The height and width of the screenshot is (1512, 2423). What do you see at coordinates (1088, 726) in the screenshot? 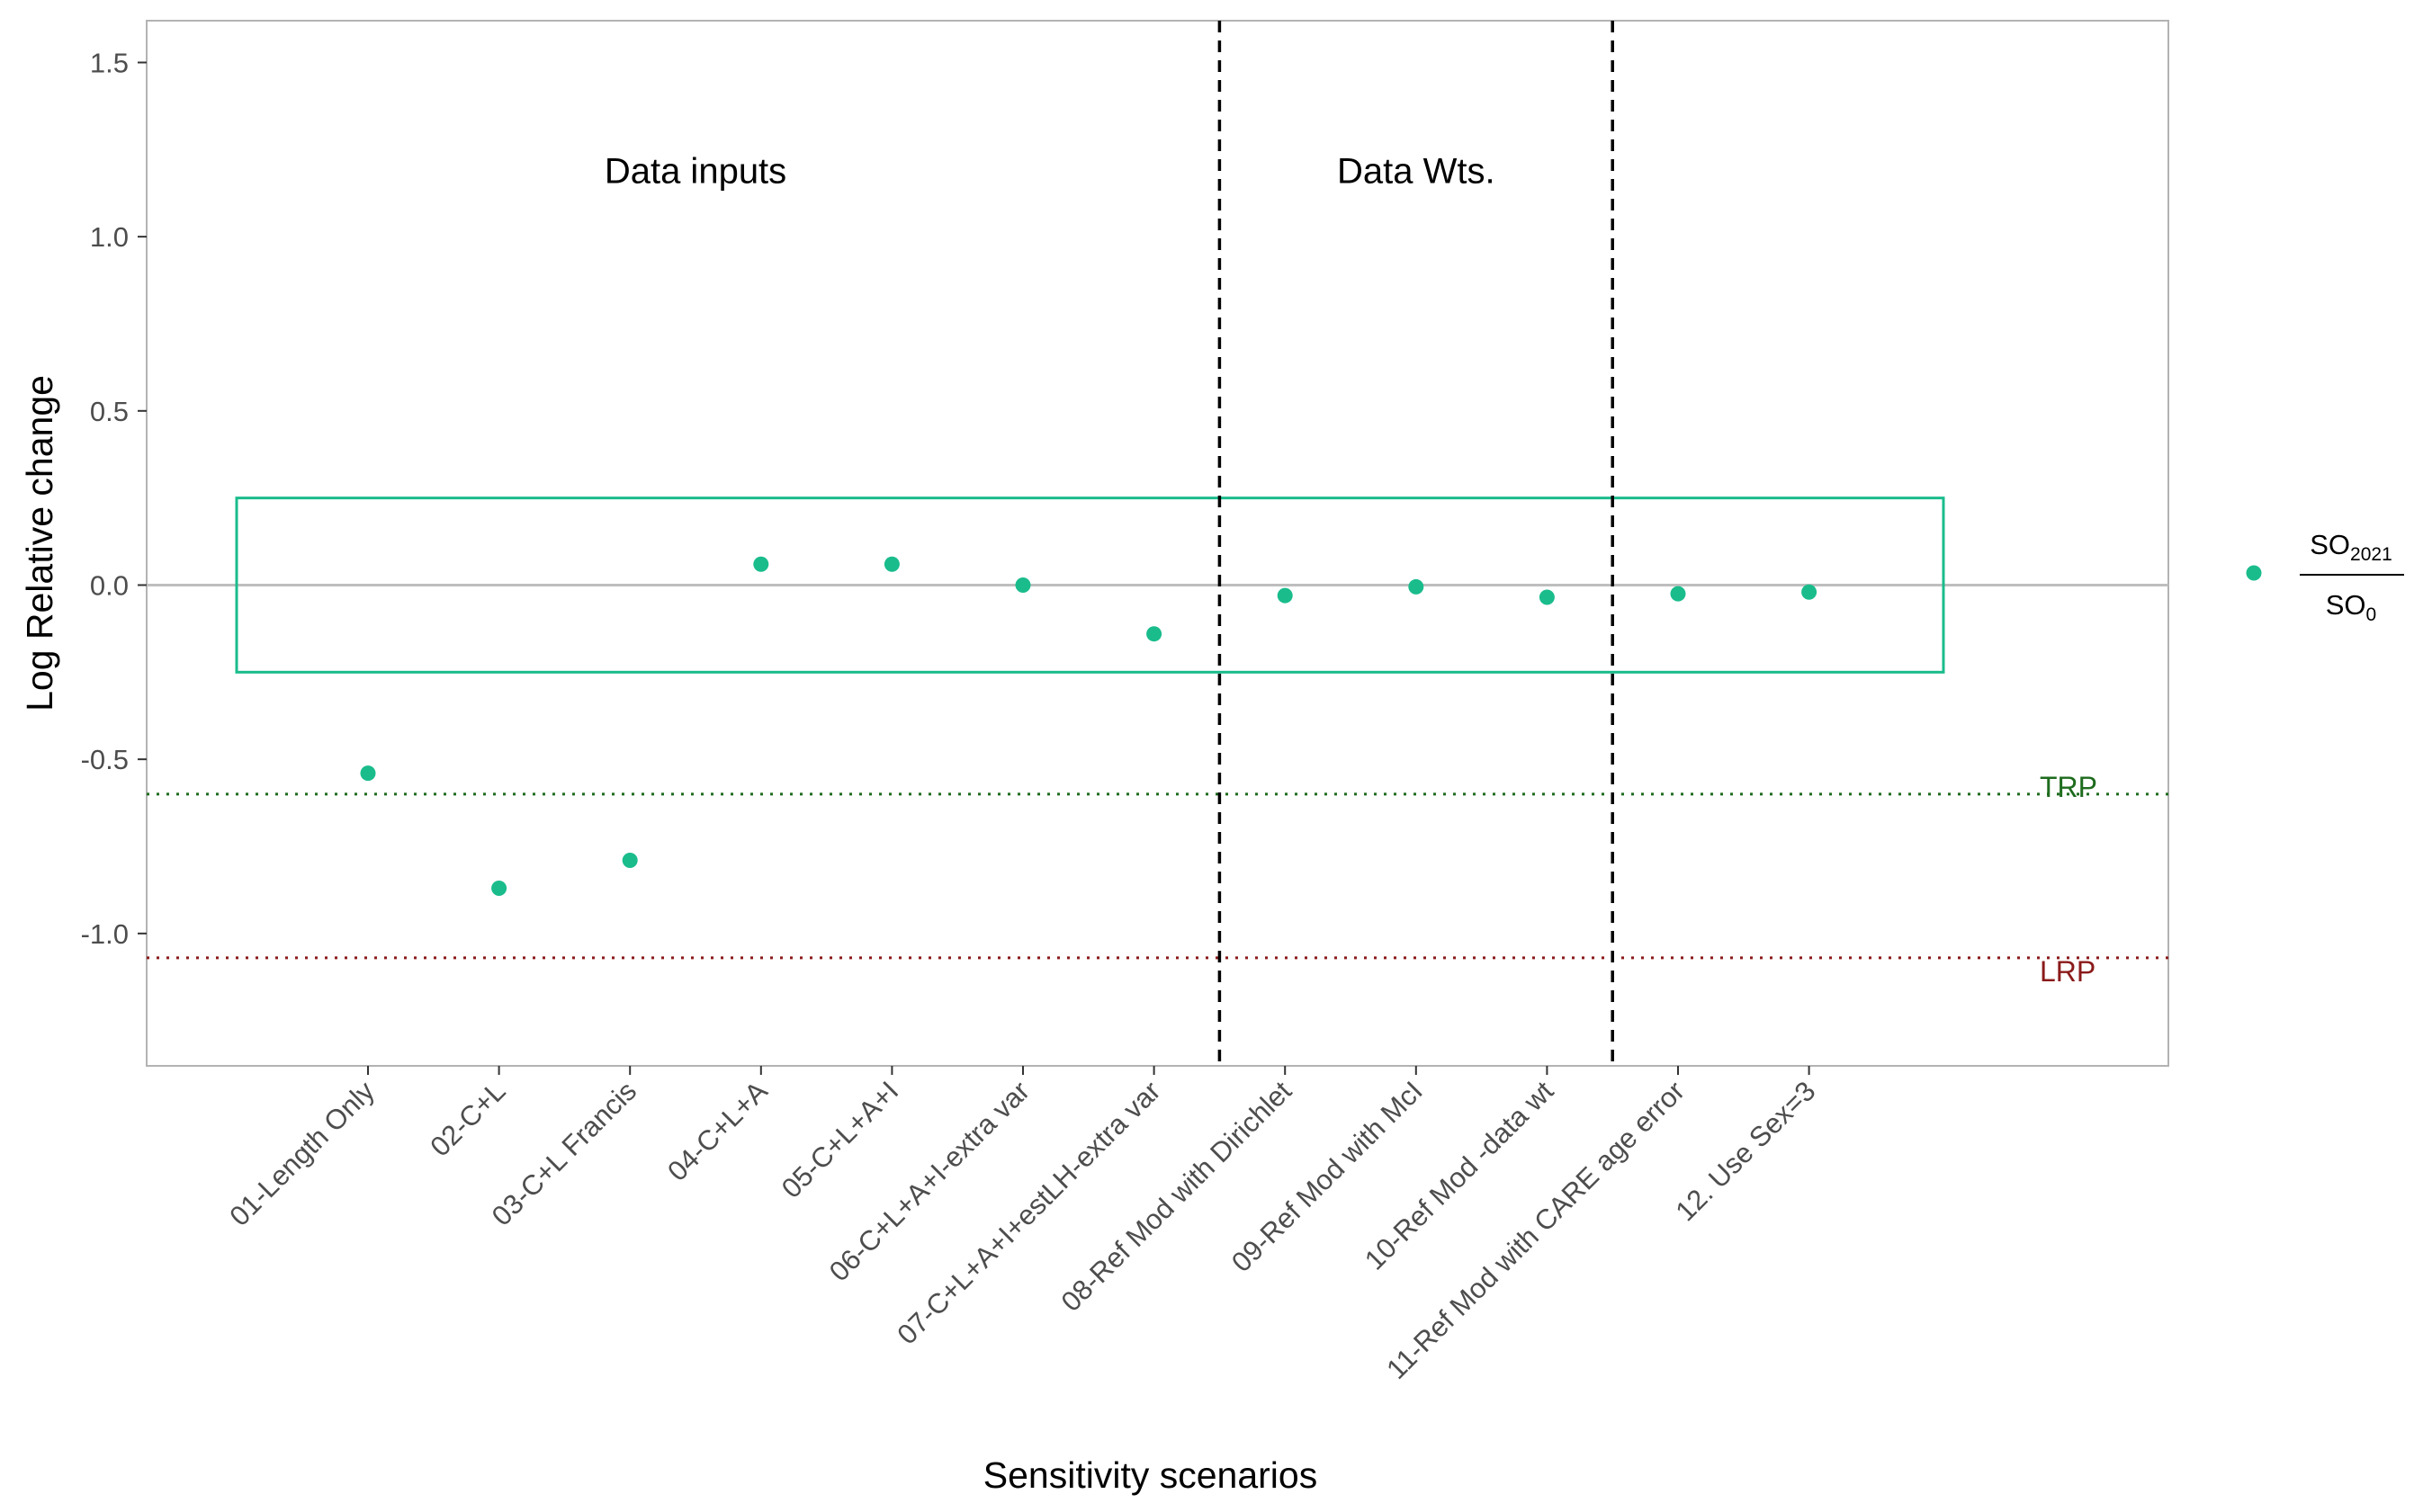
I see `points-layer` at bounding box center [1088, 726].